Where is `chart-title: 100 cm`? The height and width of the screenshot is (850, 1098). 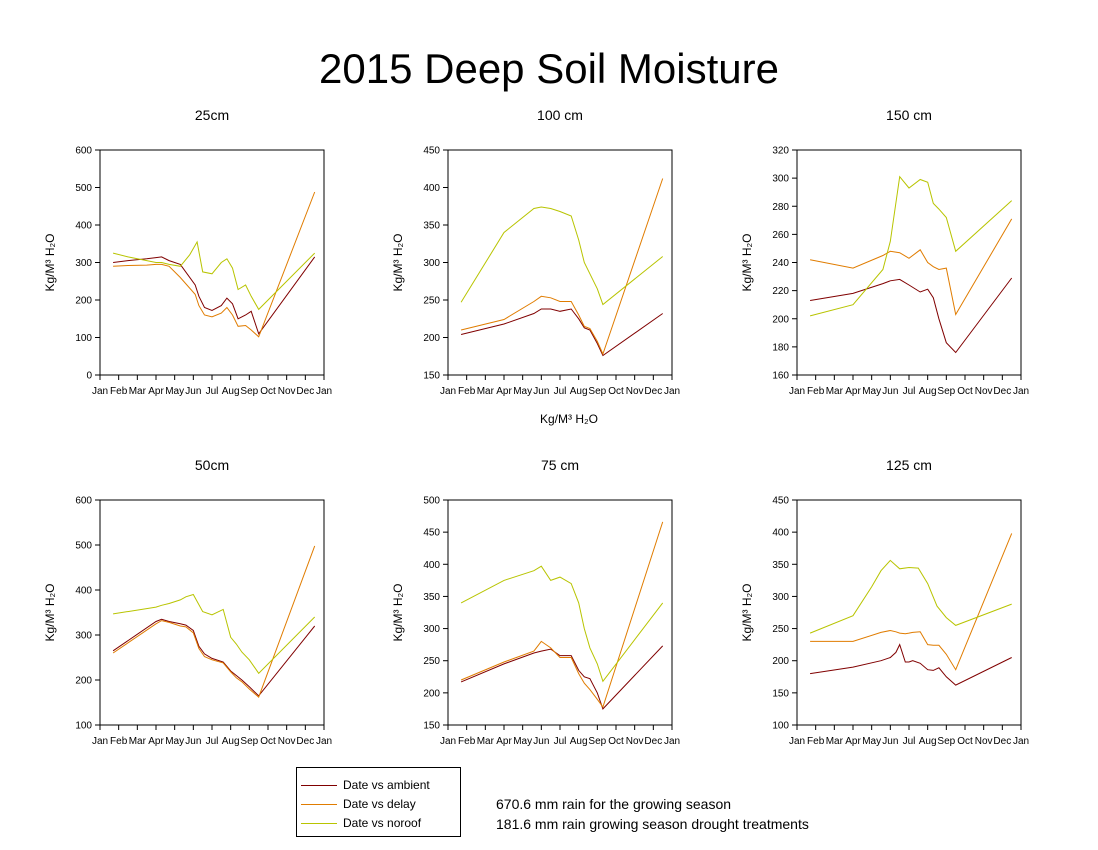 chart-title: 100 cm is located at coordinates (560, 115).